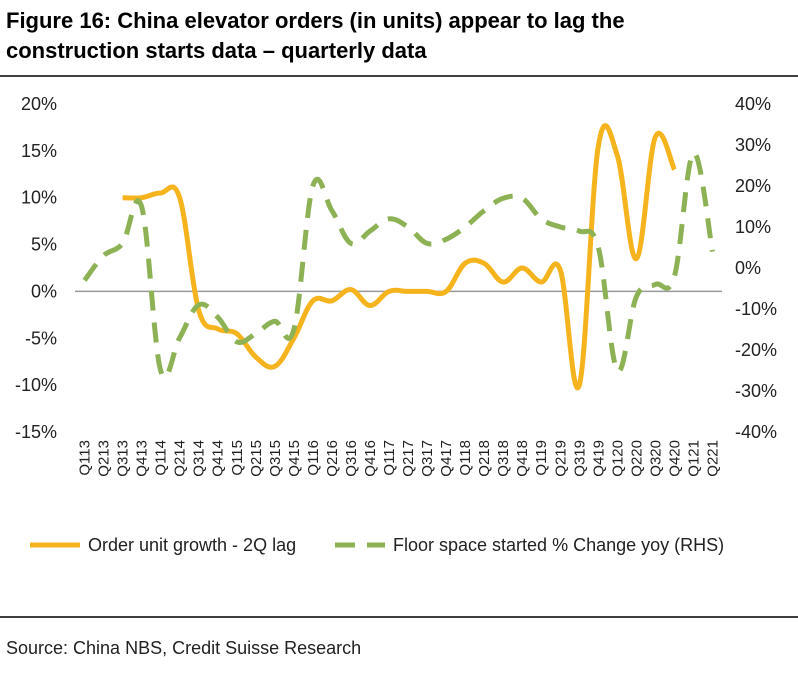 This screenshot has width=798, height=685. I want to click on x-tick-label: Q120, so click(617, 458).